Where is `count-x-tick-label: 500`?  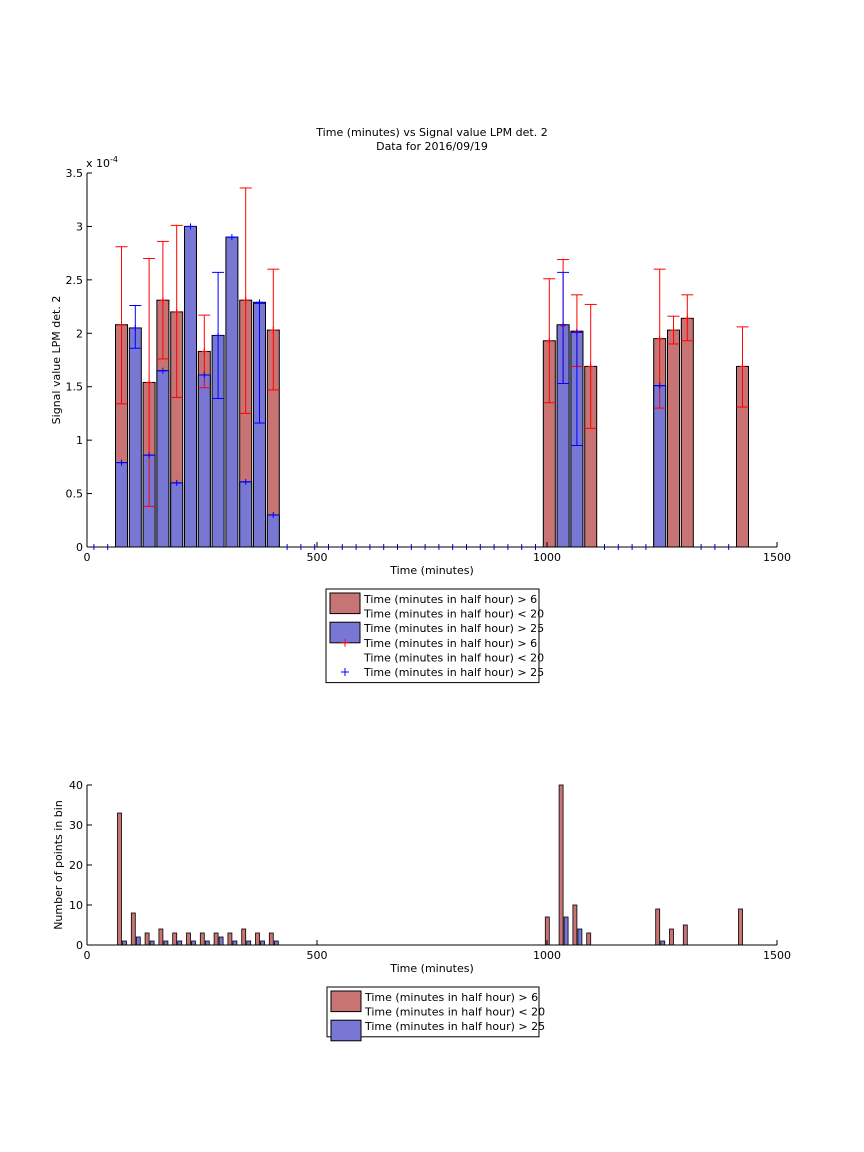 count-x-tick-label: 500 is located at coordinates (317, 955).